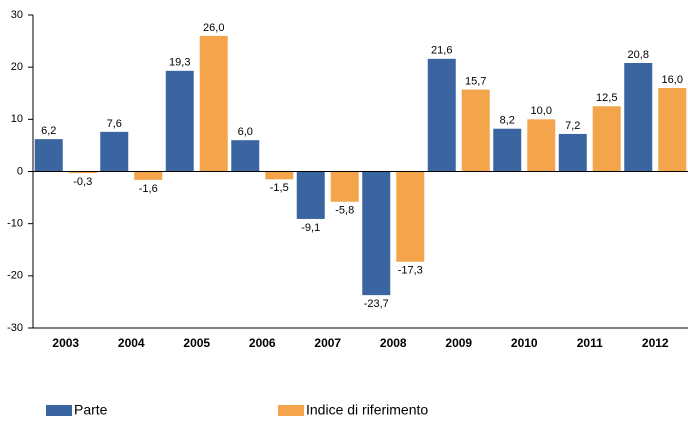 The image size is (688, 421). Describe the element at coordinates (17, 119) in the screenshot. I see `y-tick-label: 10` at that location.